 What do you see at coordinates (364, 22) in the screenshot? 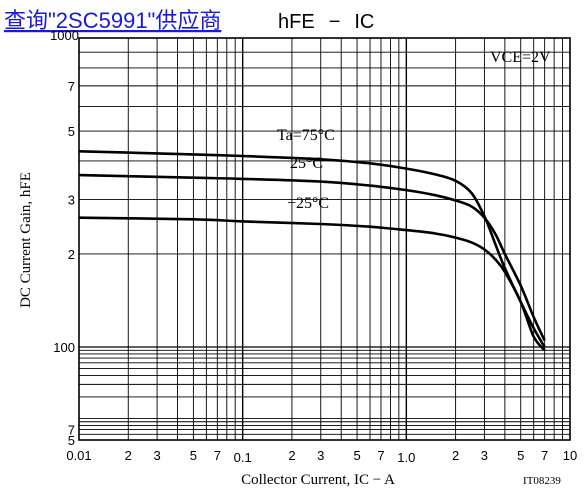
I see `chart-title-ic: IC` at bounding box center [364, 22].